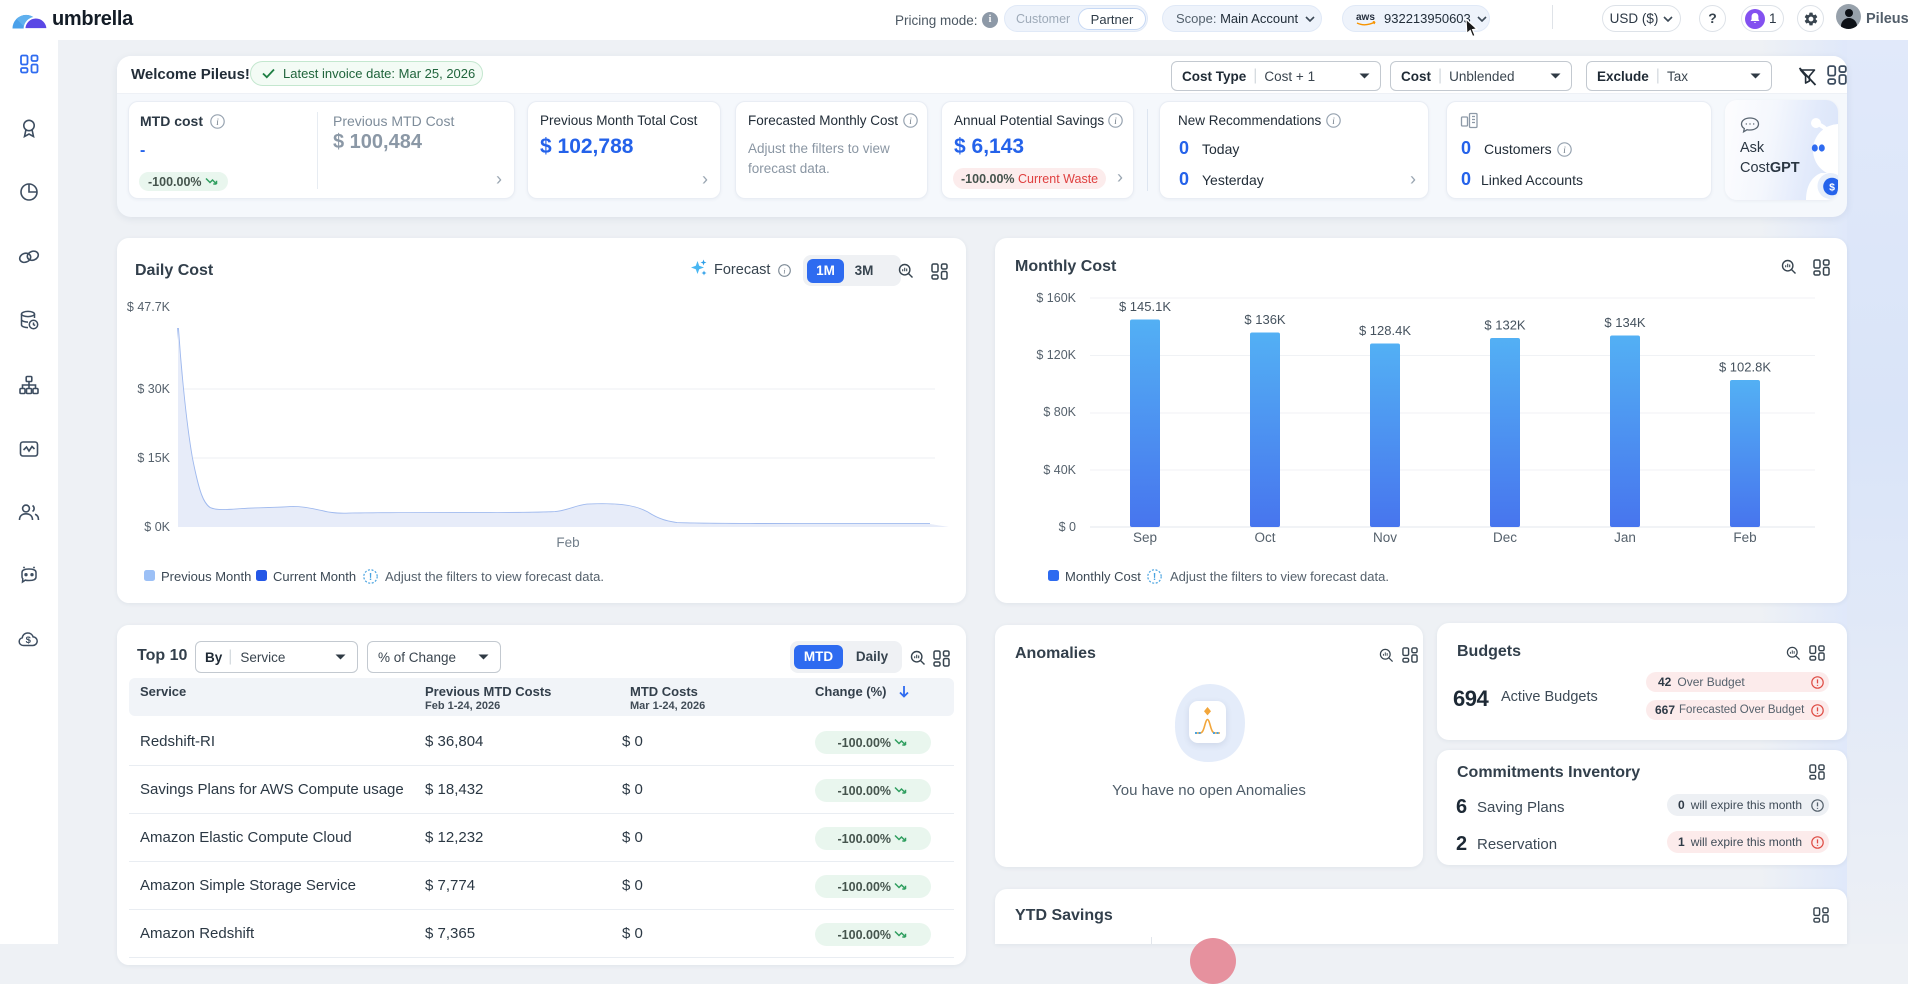  What do you see at coordinates (1625, 322) in the screenshot?
I see `svg-text: $ 134K` at bounding box center [1625, 322].